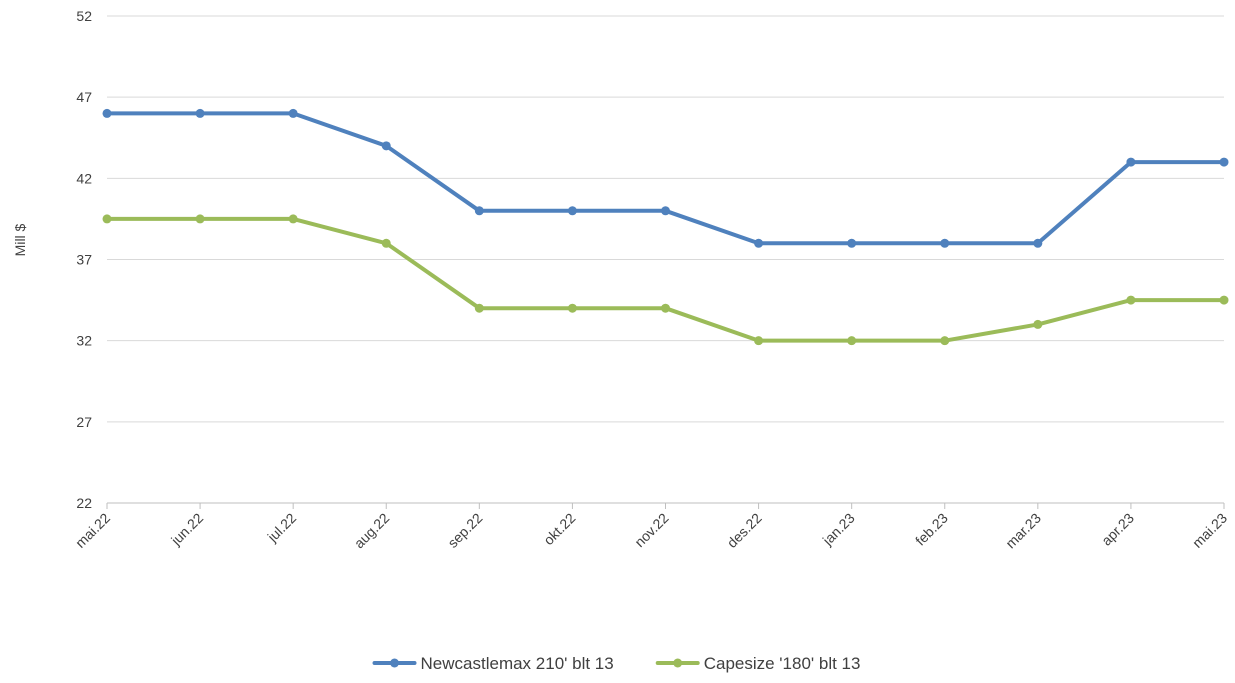 Image resolution: width=1235 pixels, height=683 pixels. I want to click on legend-item: Capesize '180' blt 13, so click(758, 663).